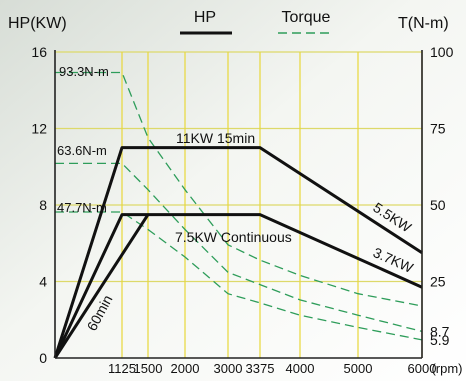 This screenshot has height=381, width=466. Describe the element at coordinates (84, 71) in the screenshot. I see `annotation-torque-93: 93.3N-m` at that location.